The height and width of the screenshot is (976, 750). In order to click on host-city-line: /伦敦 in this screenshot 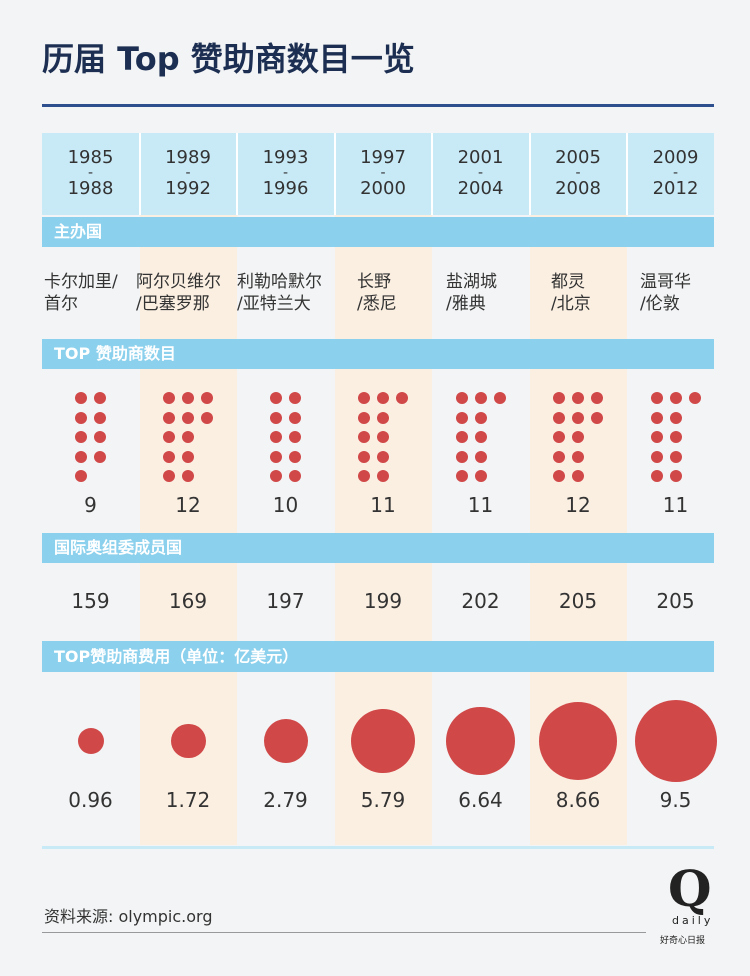, I will do `click(660, 304)`.